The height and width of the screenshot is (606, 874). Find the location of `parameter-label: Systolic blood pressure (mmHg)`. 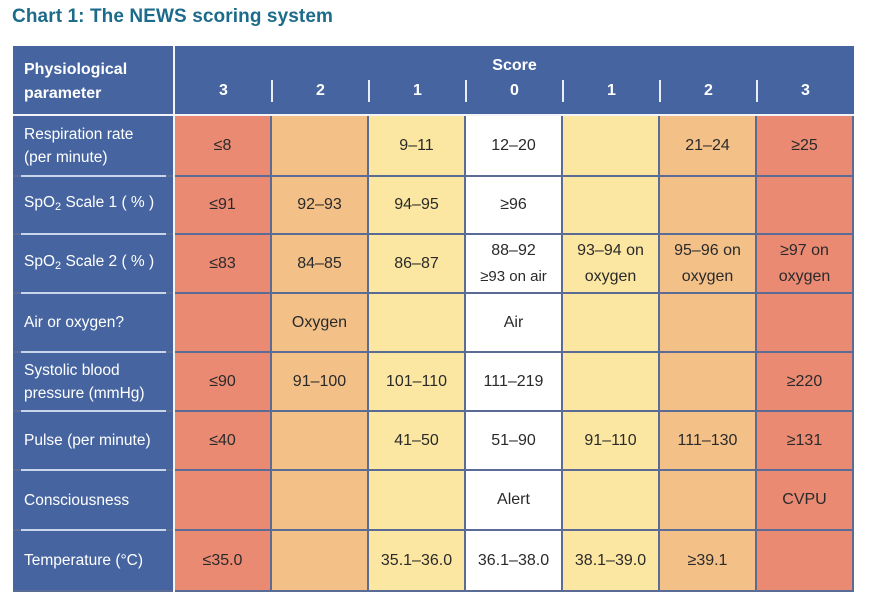

parameter-label: Systolic blood pressure (mmHg) is located at coordinates (93, 381).